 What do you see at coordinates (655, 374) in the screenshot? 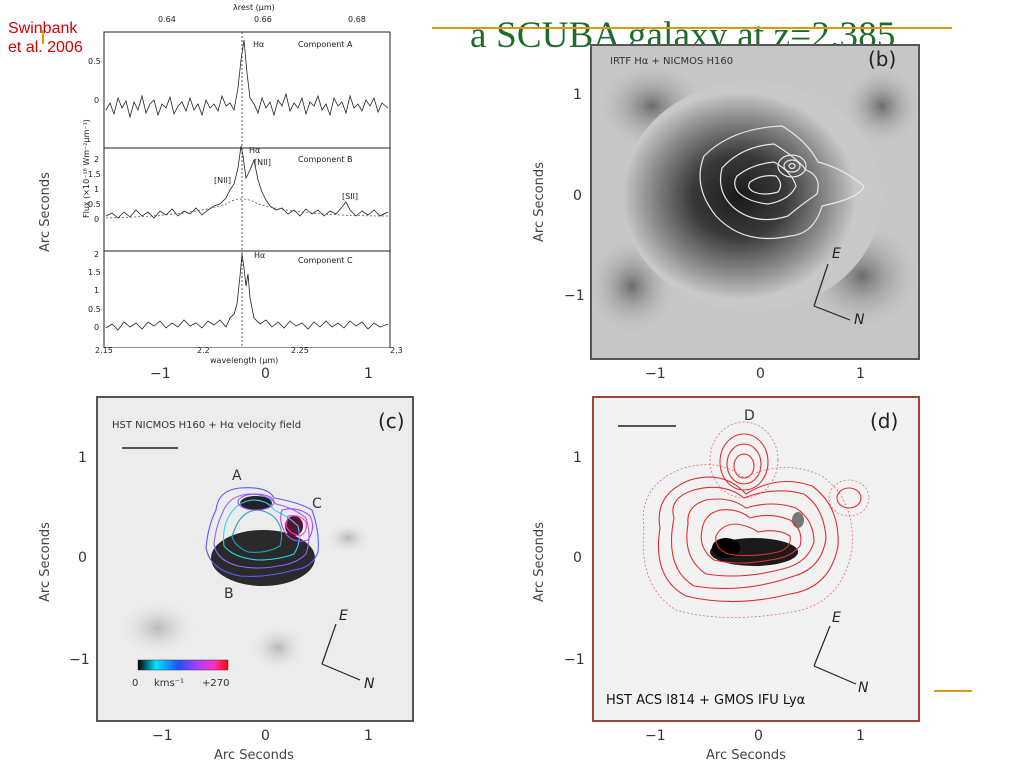
I see `b-xtick-0: −1` at bounding box center [655, 374].